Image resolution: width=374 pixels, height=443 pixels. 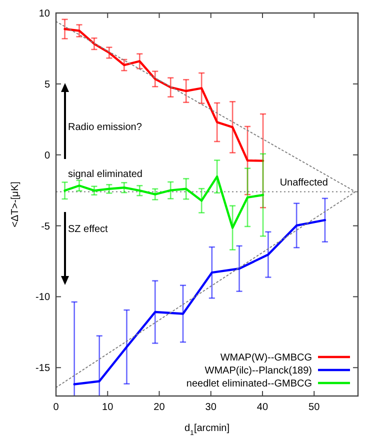 I want to click on annotation: Radio emission?, so click(x=105, y=127).